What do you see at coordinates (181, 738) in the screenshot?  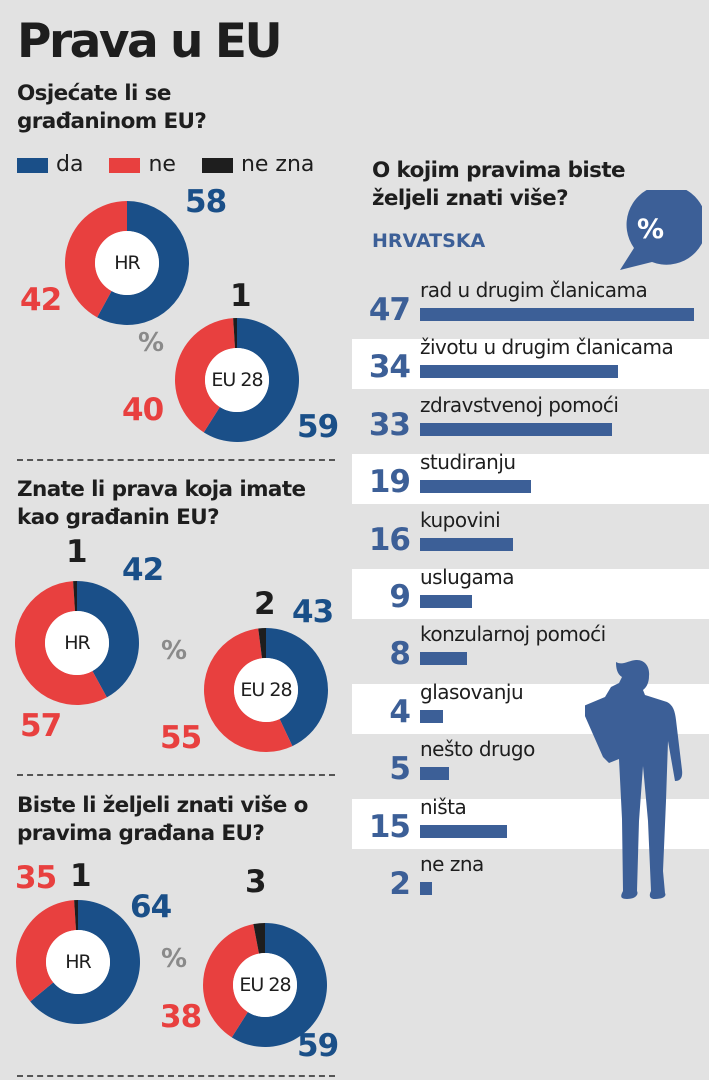 I see `value-ne: 55` at bounding box center [181, 738].